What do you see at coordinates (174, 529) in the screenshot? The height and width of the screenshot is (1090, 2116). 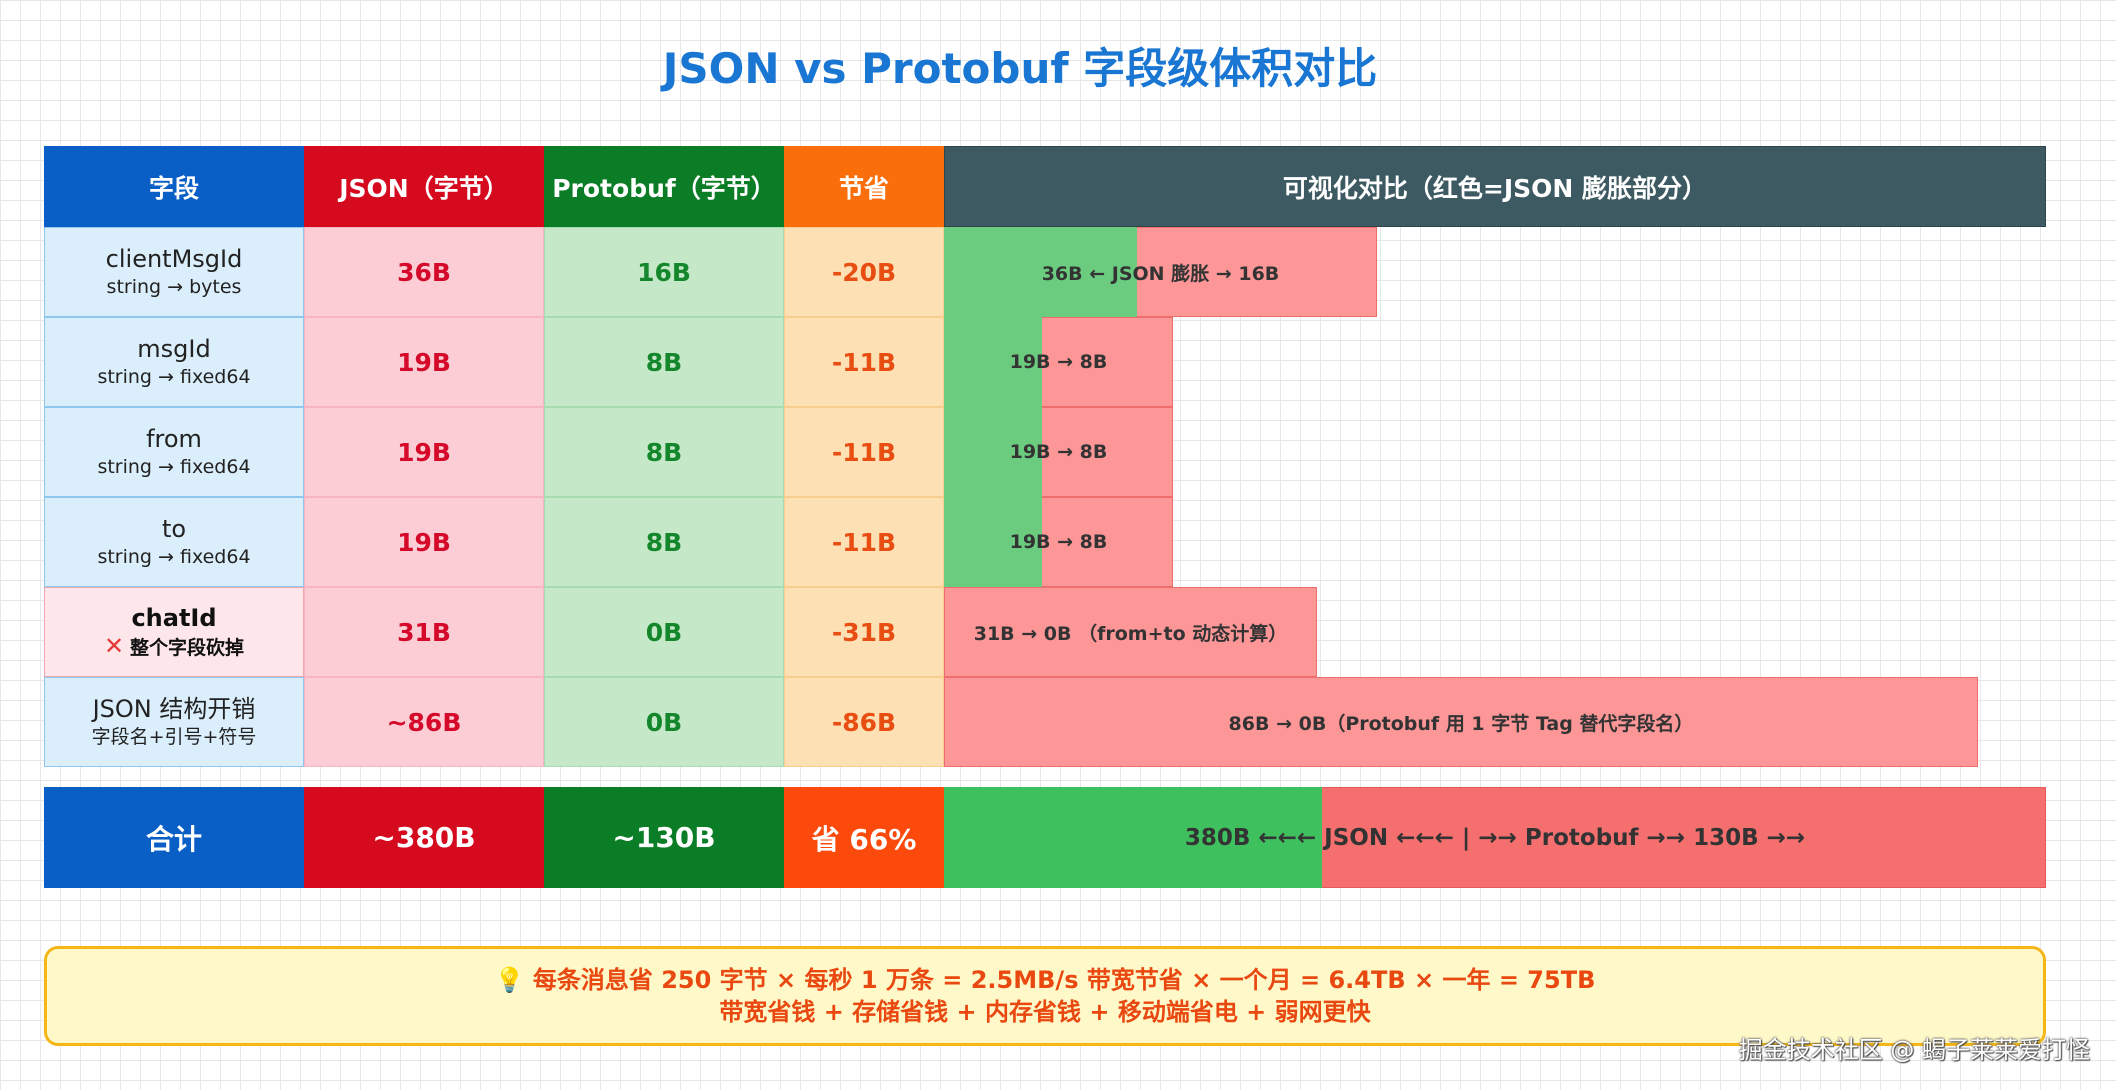 I see `field-name: to` at bounding box center [174, 529].